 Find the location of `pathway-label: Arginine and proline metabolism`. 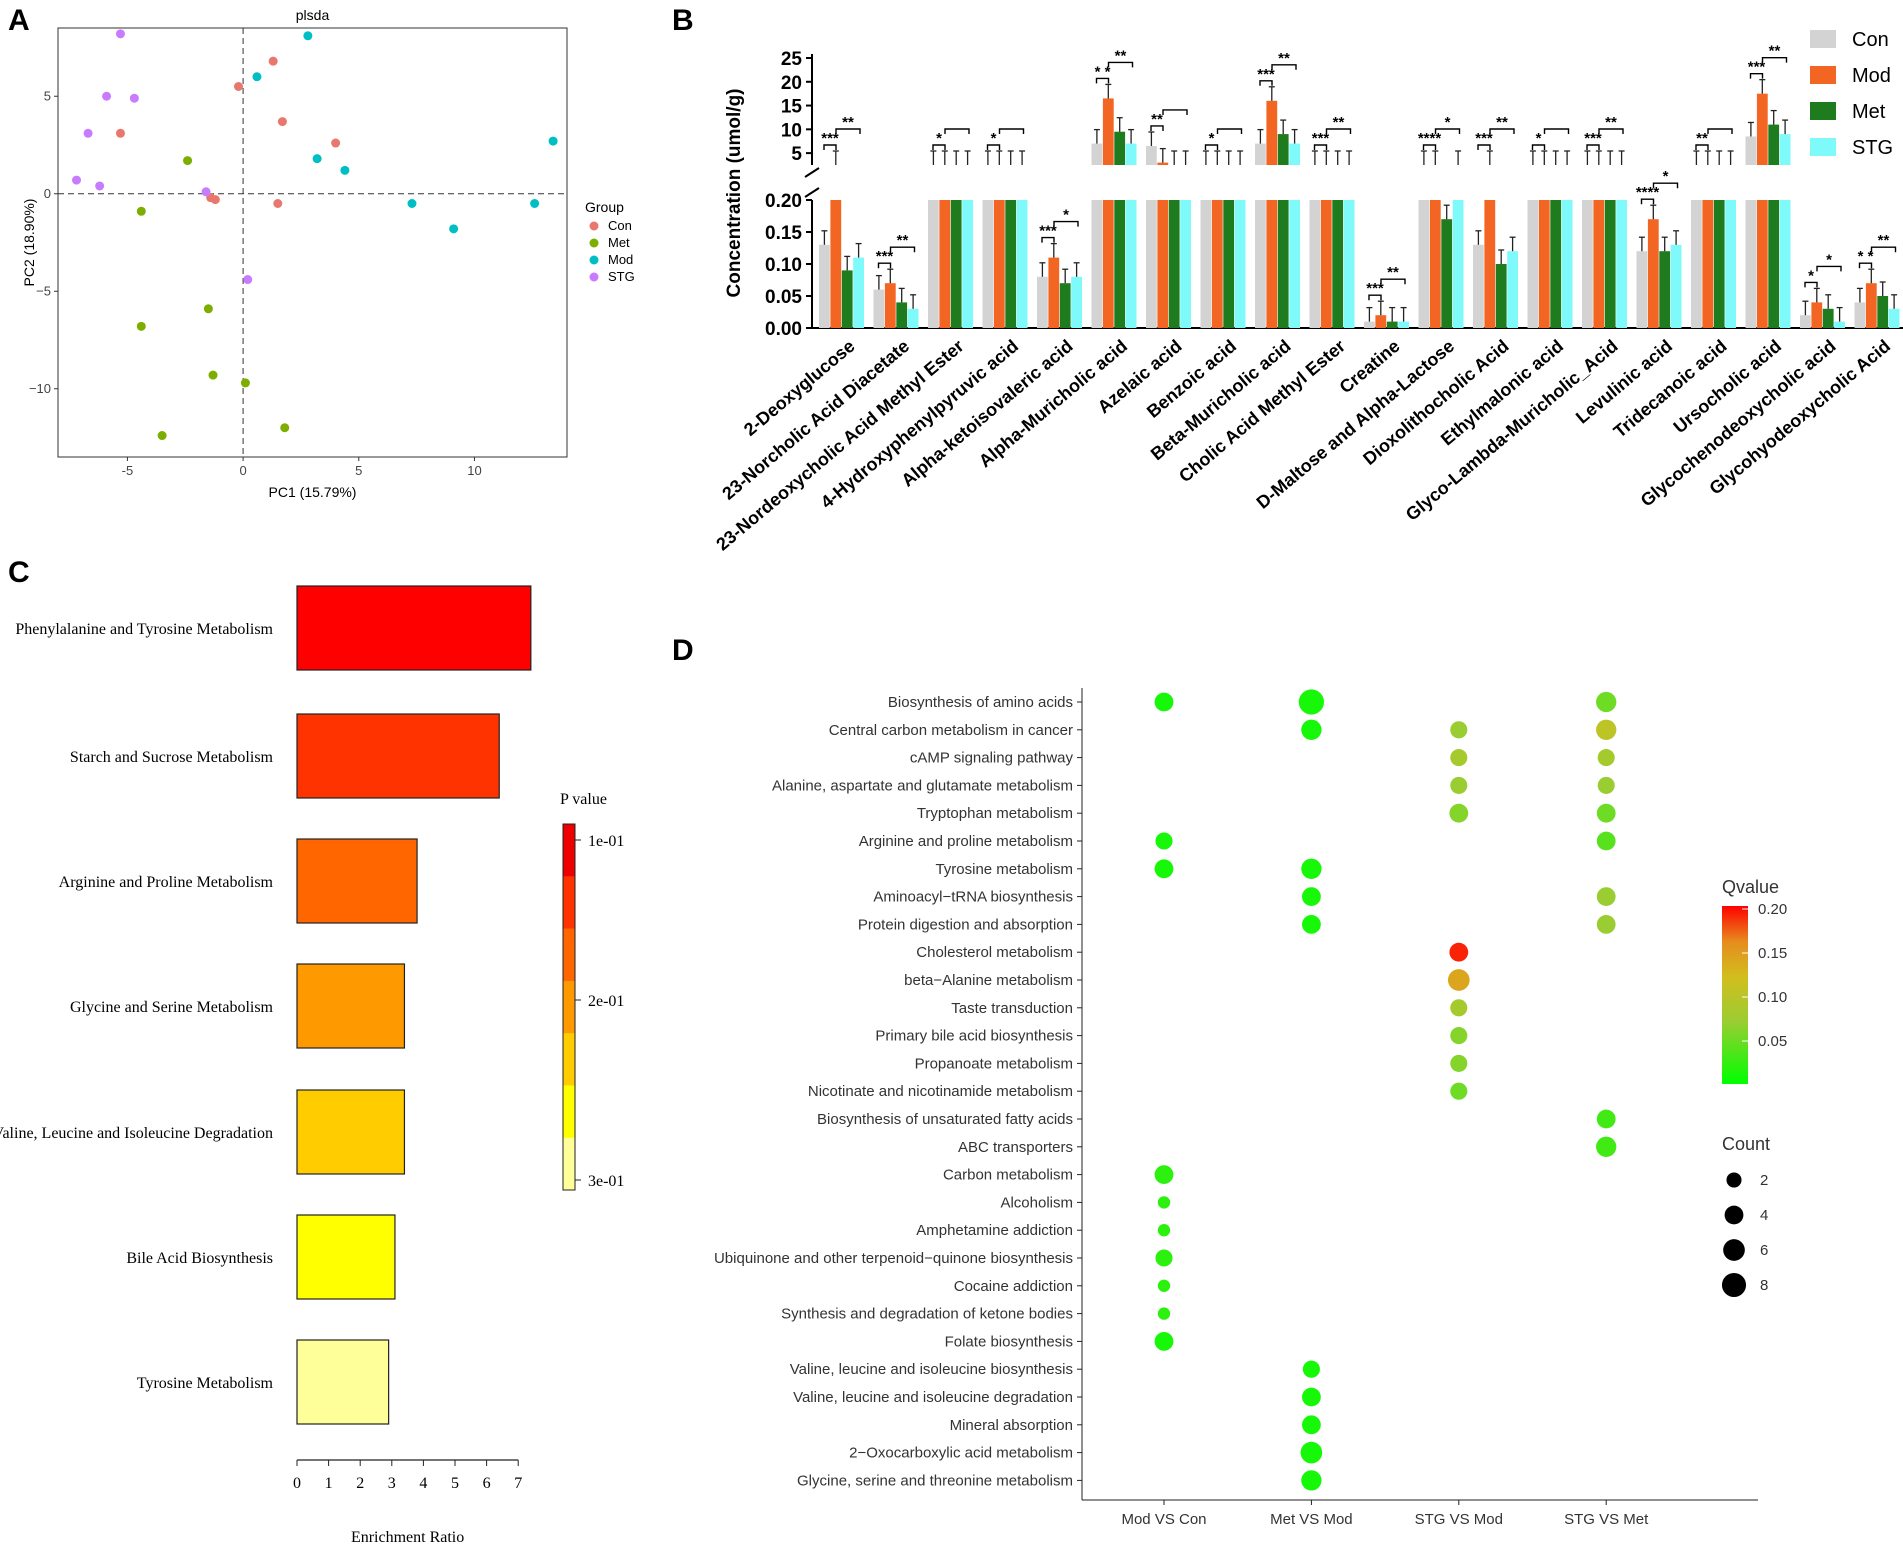

pathway-label: Arginine and proline metabolism is located at coordinates (966, 841).